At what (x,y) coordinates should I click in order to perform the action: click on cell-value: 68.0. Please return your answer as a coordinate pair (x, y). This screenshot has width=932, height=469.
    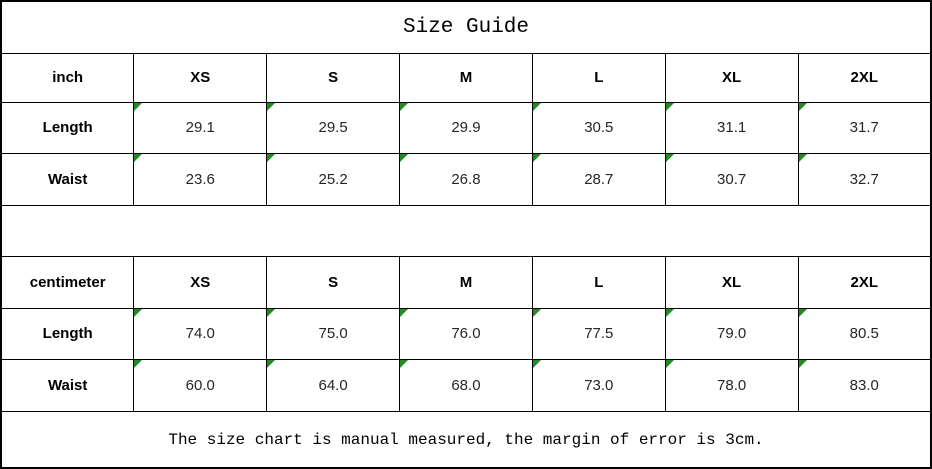
    Looking at the image, I should click on (466, 386).